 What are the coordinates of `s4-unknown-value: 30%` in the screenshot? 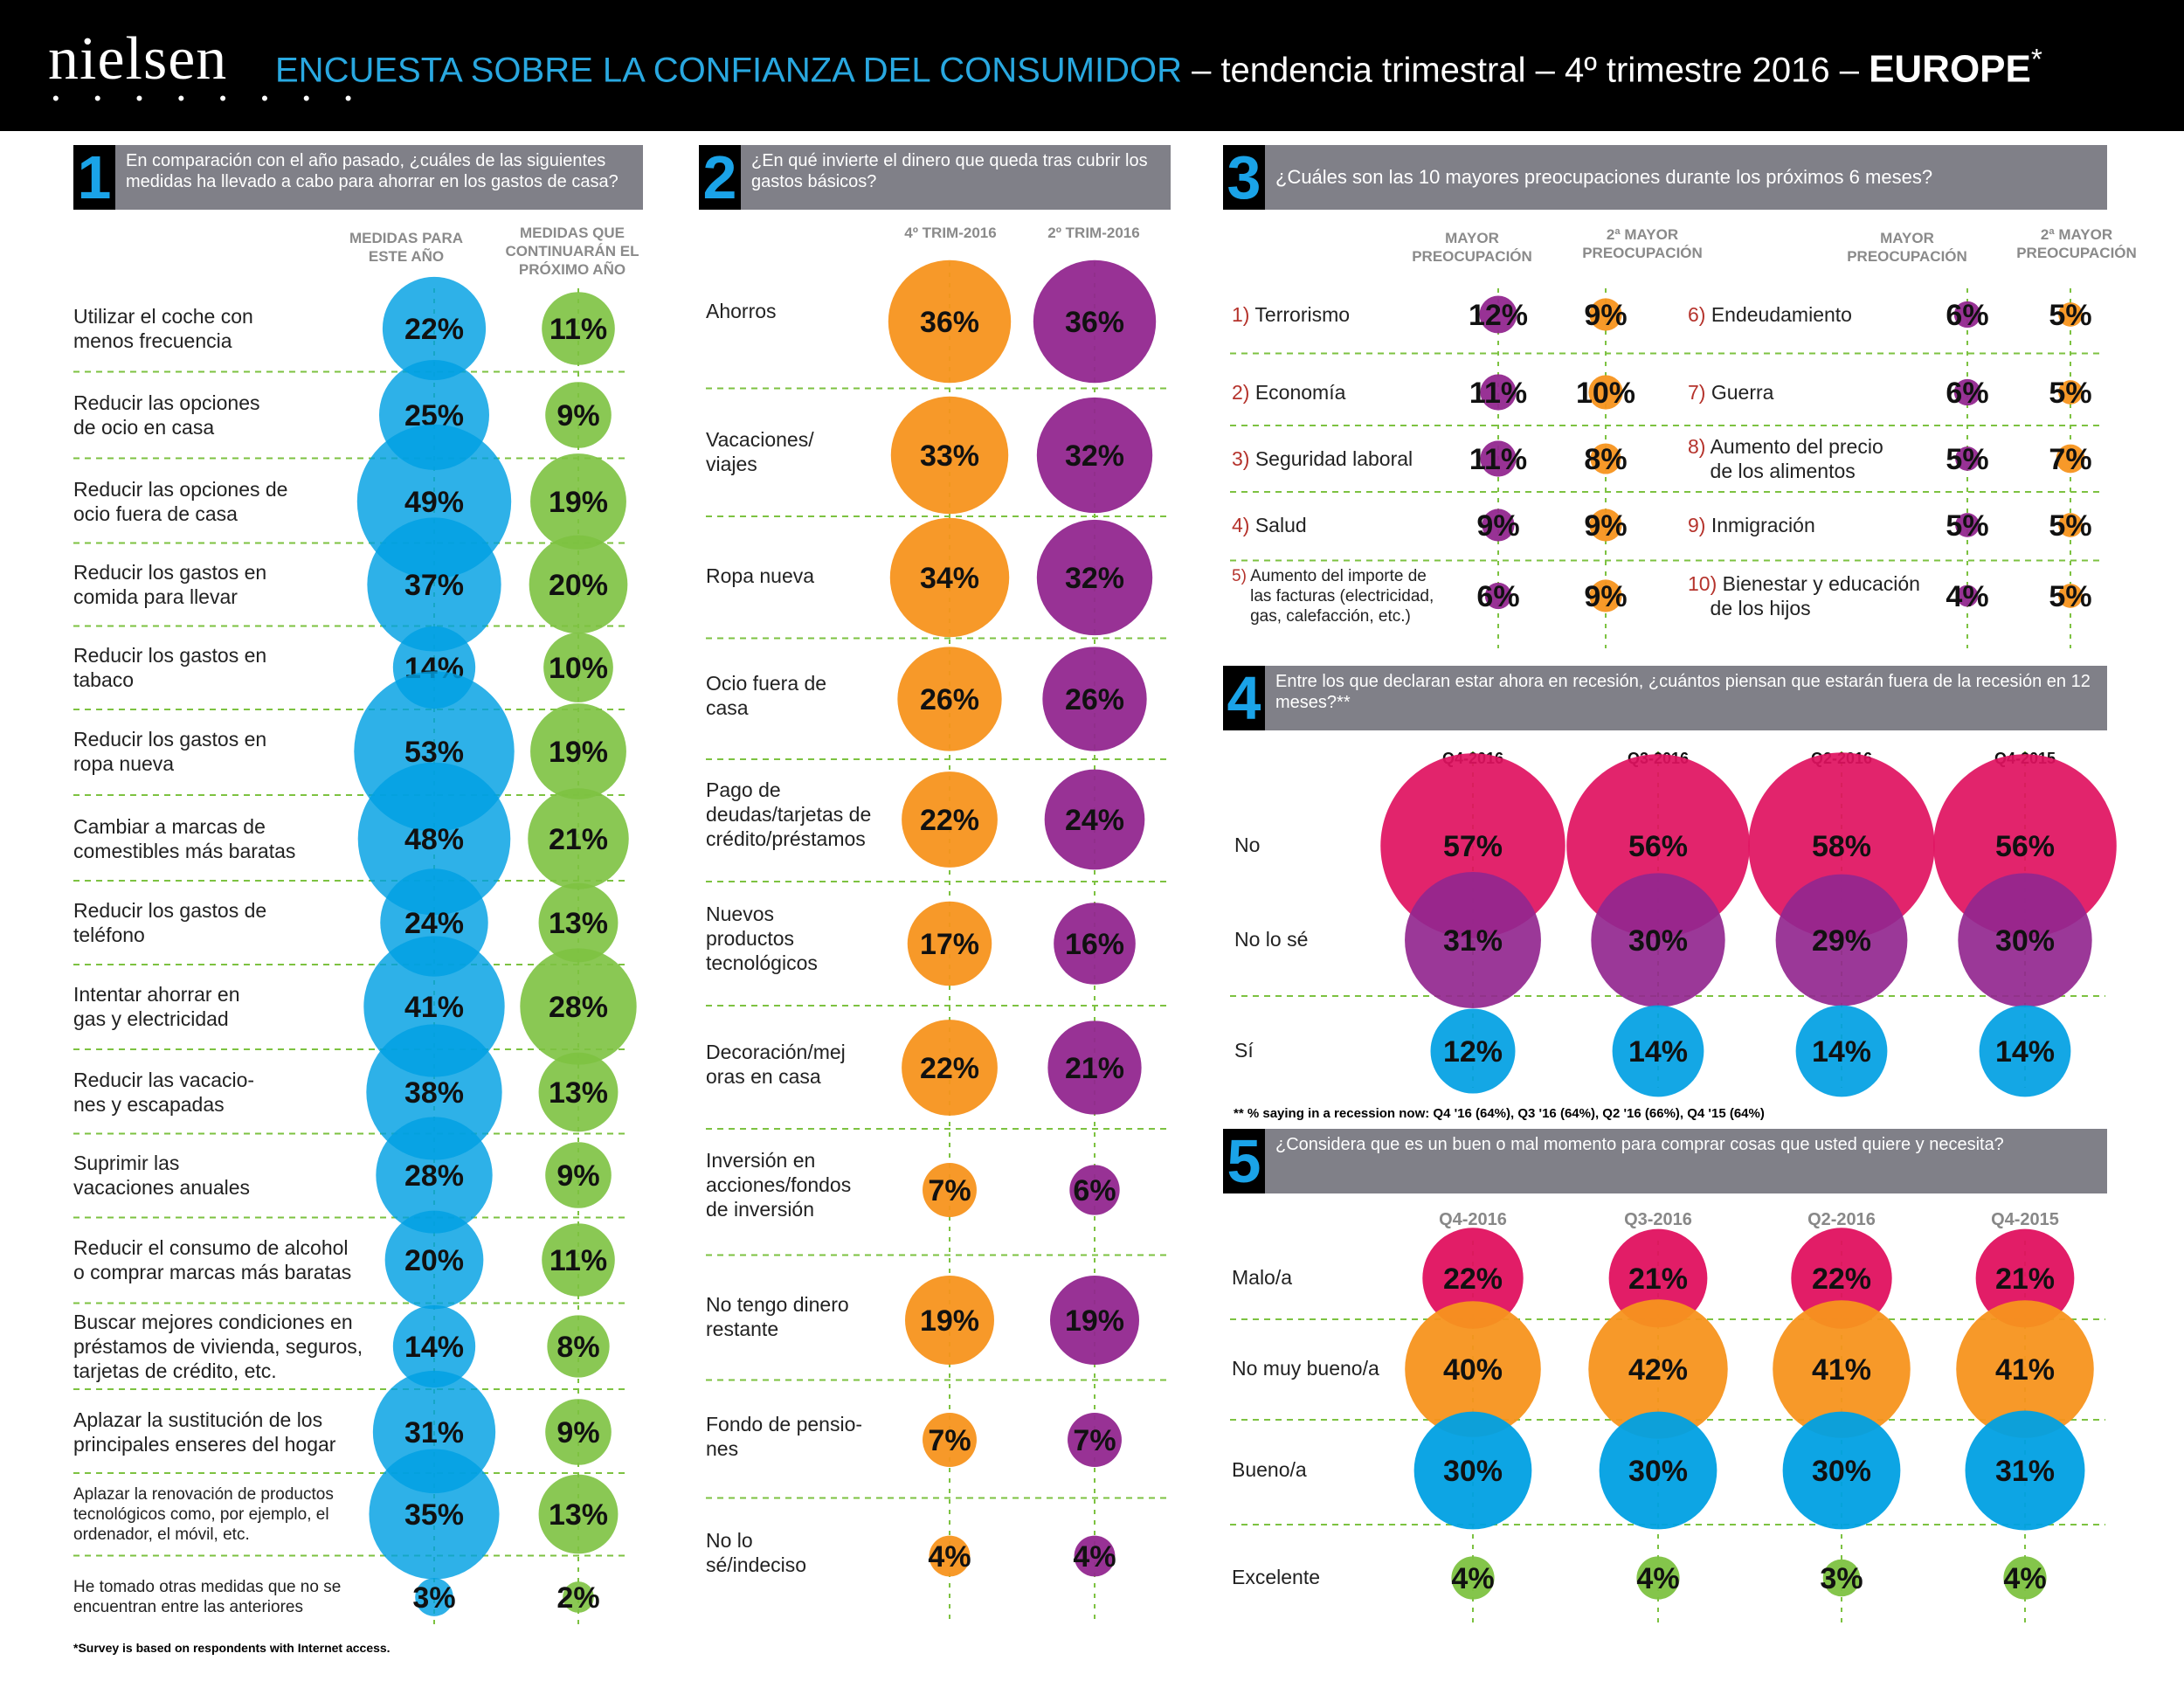 It's located at (1658, 941).